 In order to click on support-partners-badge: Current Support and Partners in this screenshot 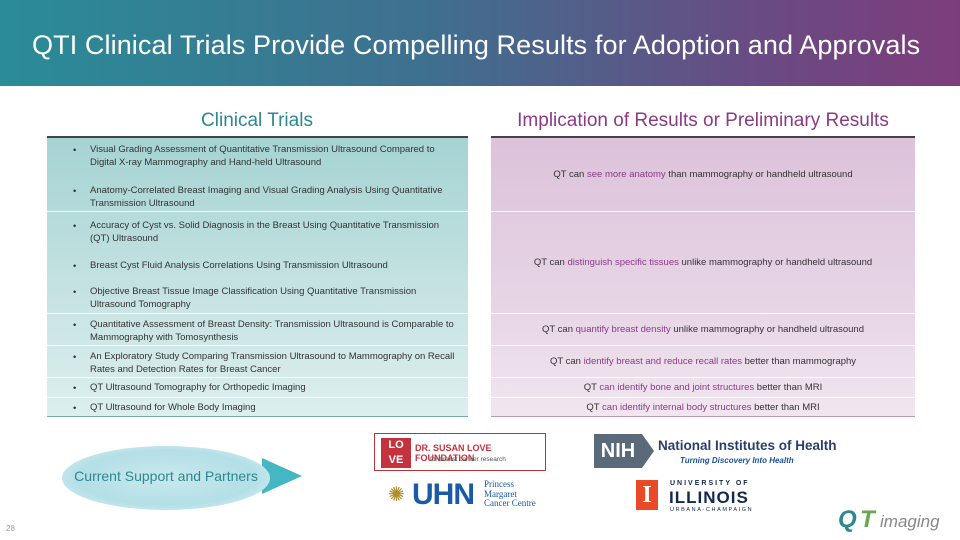, I will do `click(166, 478)`.